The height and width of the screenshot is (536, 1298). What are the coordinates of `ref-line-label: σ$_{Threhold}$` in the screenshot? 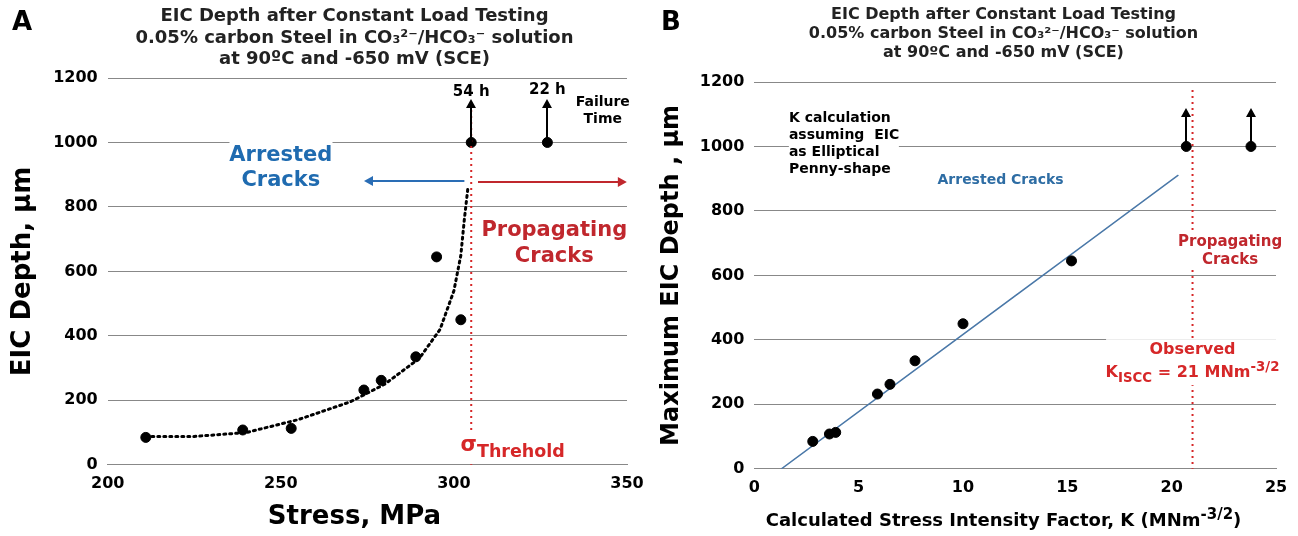 It's located at (512, 447).